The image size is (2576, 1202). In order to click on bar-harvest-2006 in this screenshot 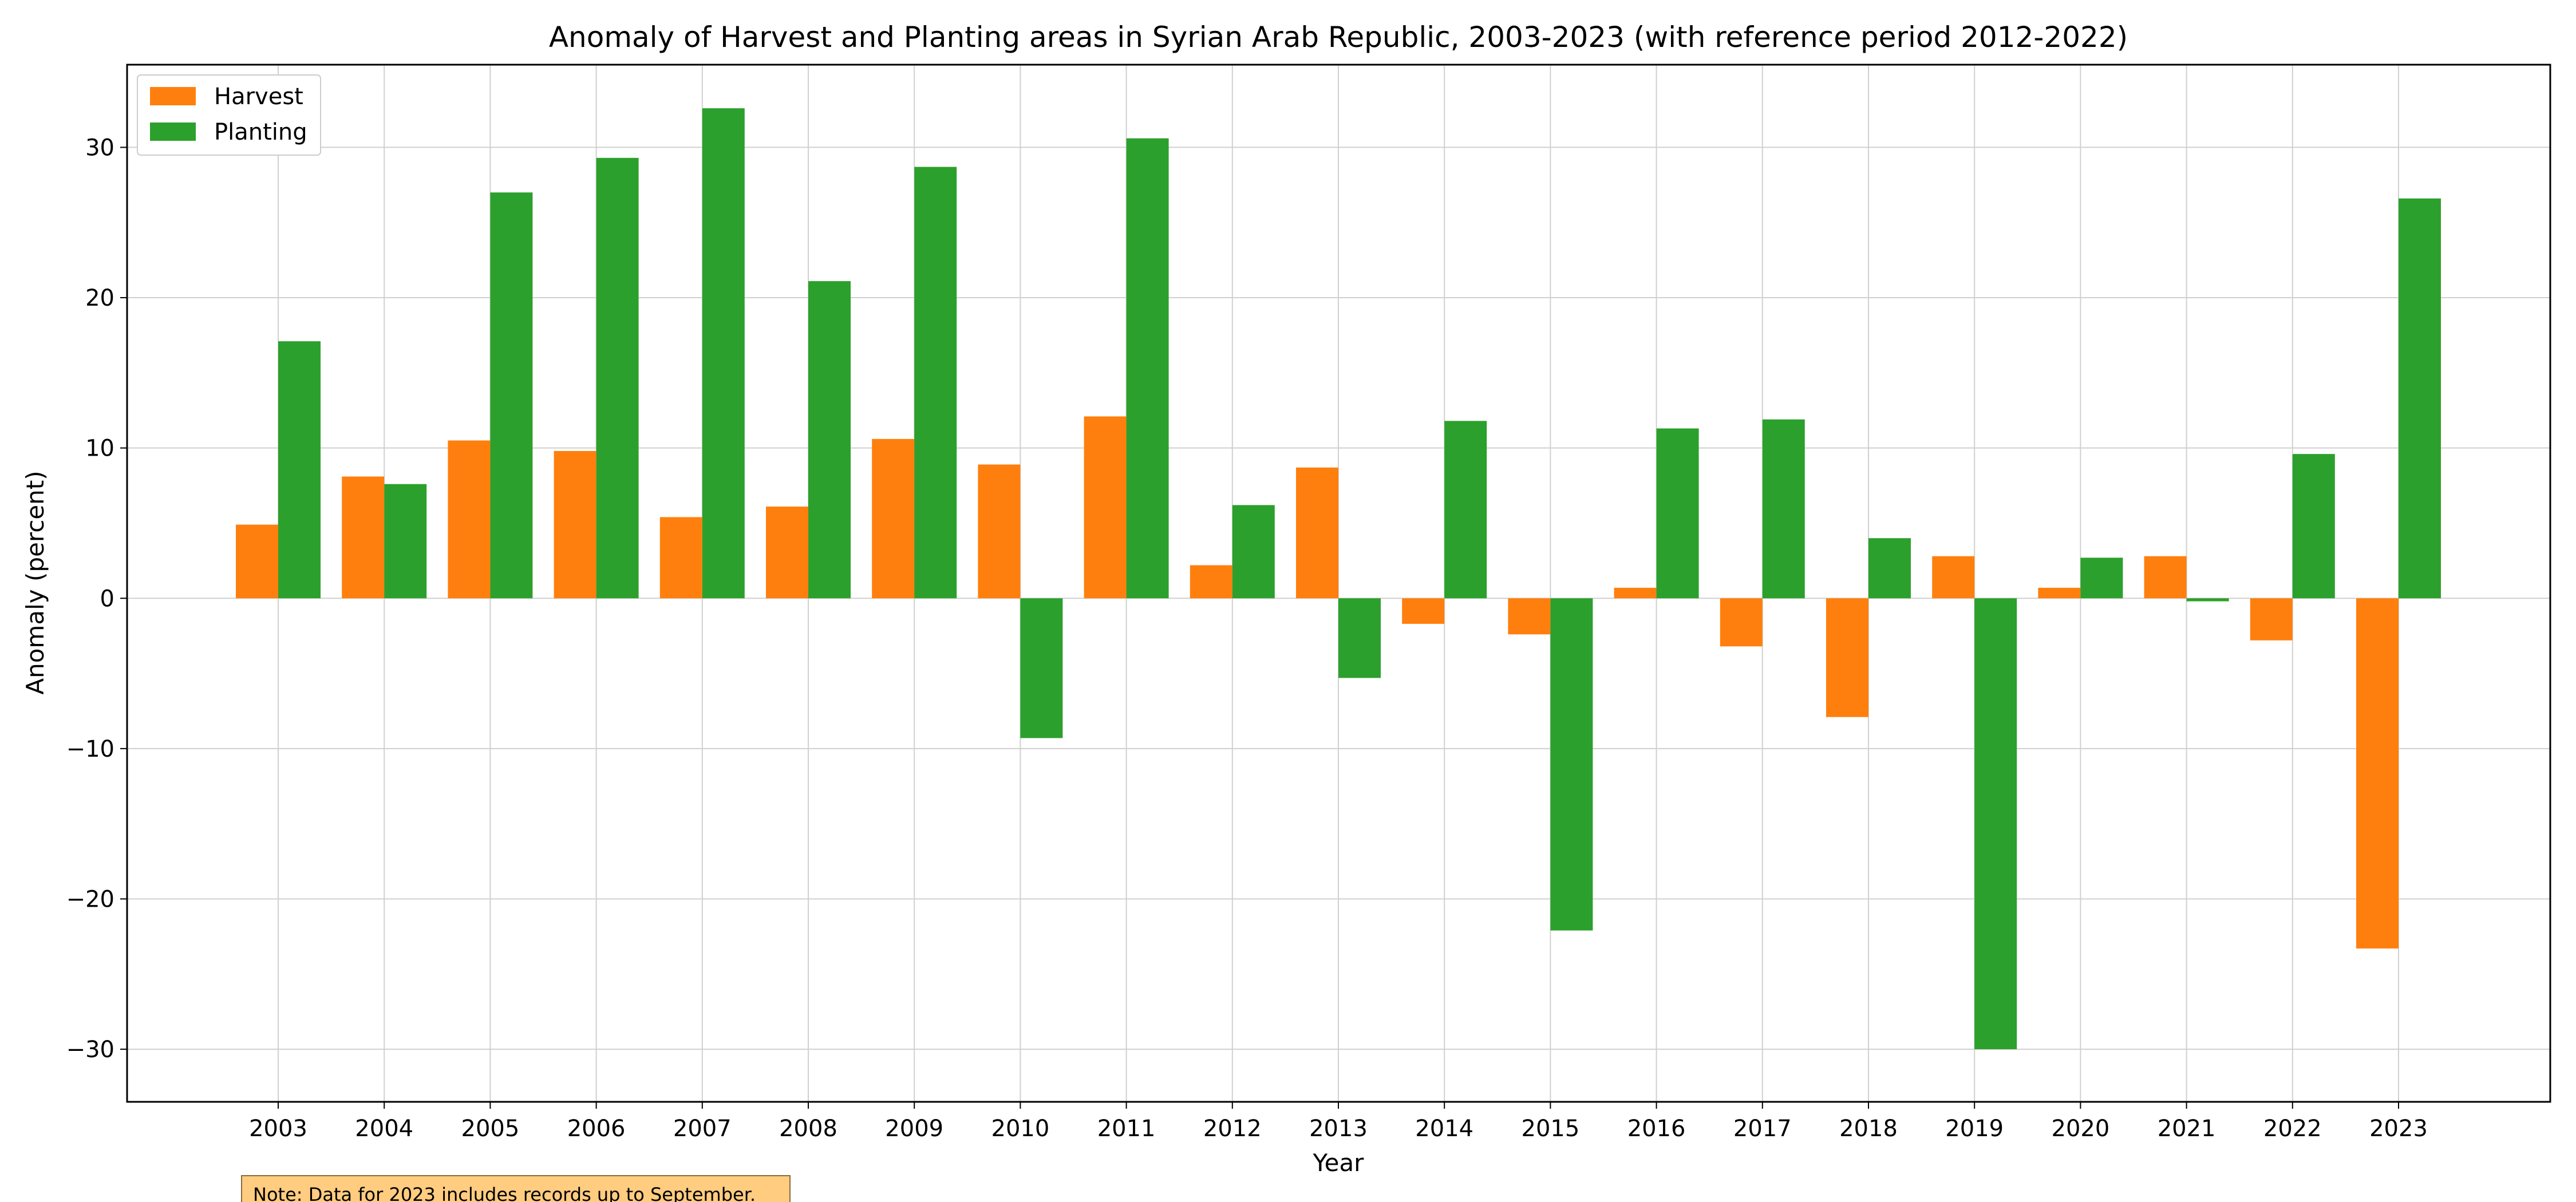, I will do `click(575, 525)`.